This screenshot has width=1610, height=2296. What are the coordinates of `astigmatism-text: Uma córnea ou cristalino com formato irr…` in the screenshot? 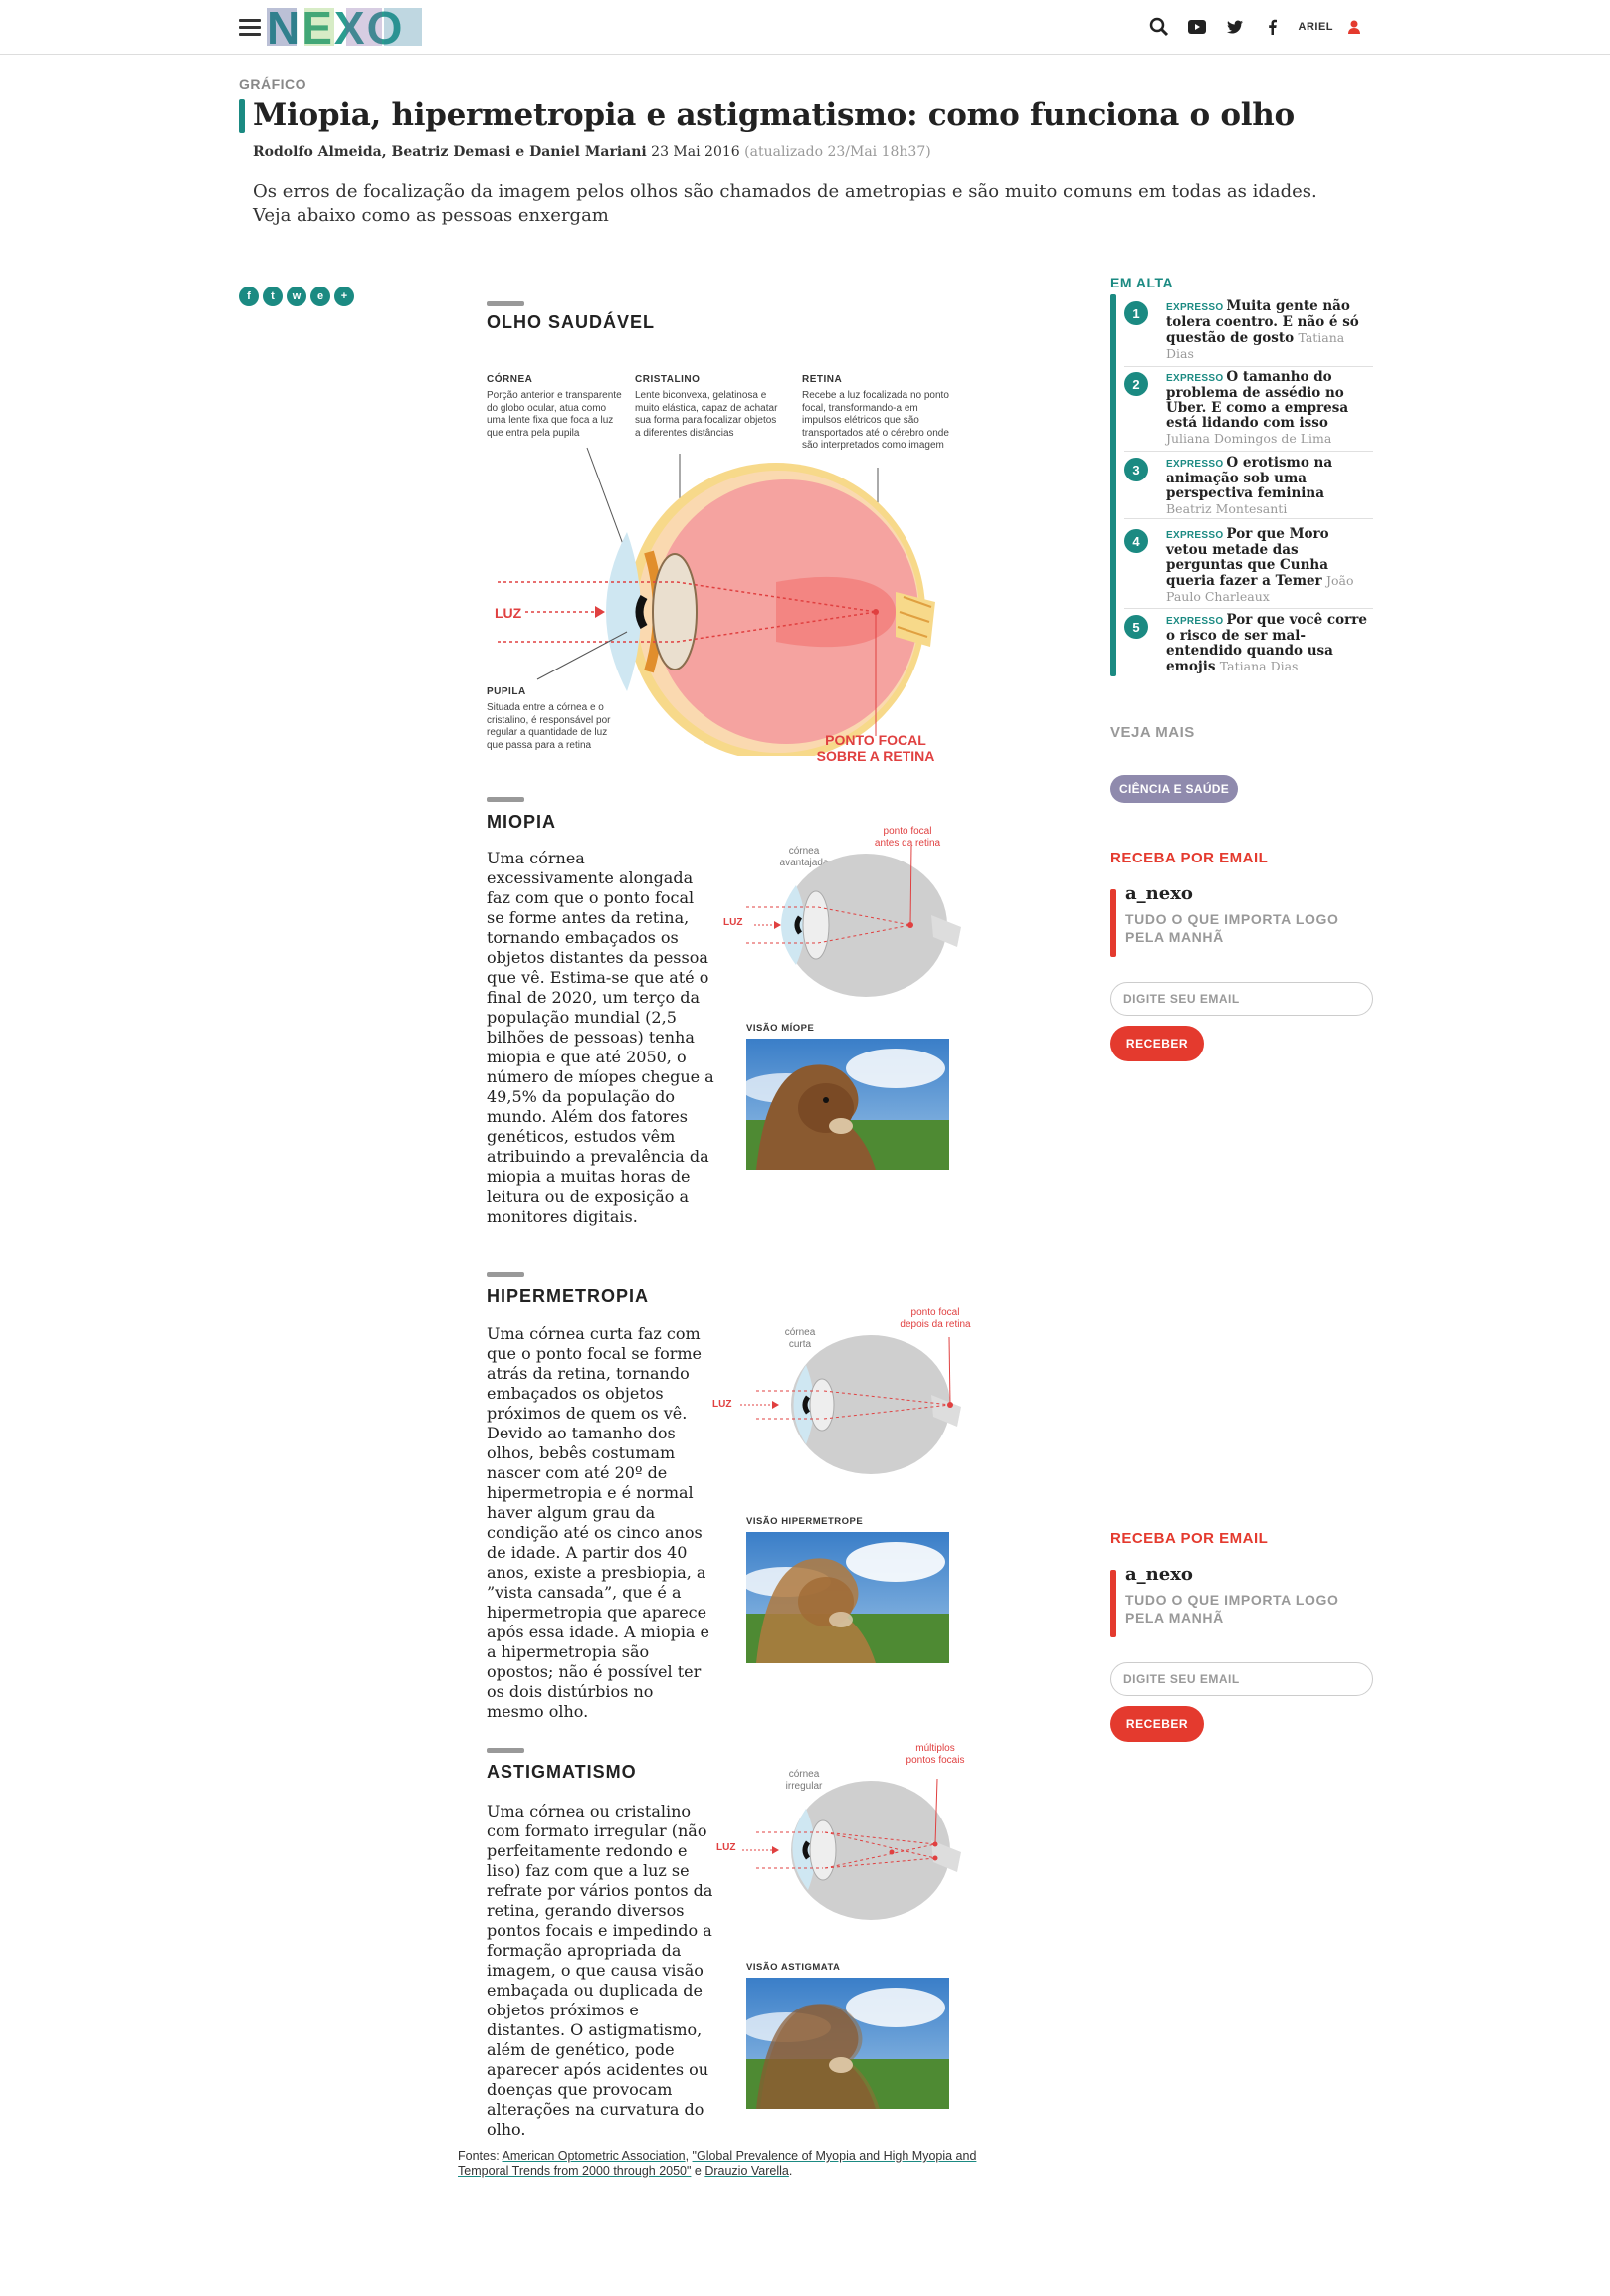 It's located at (600, 1971).